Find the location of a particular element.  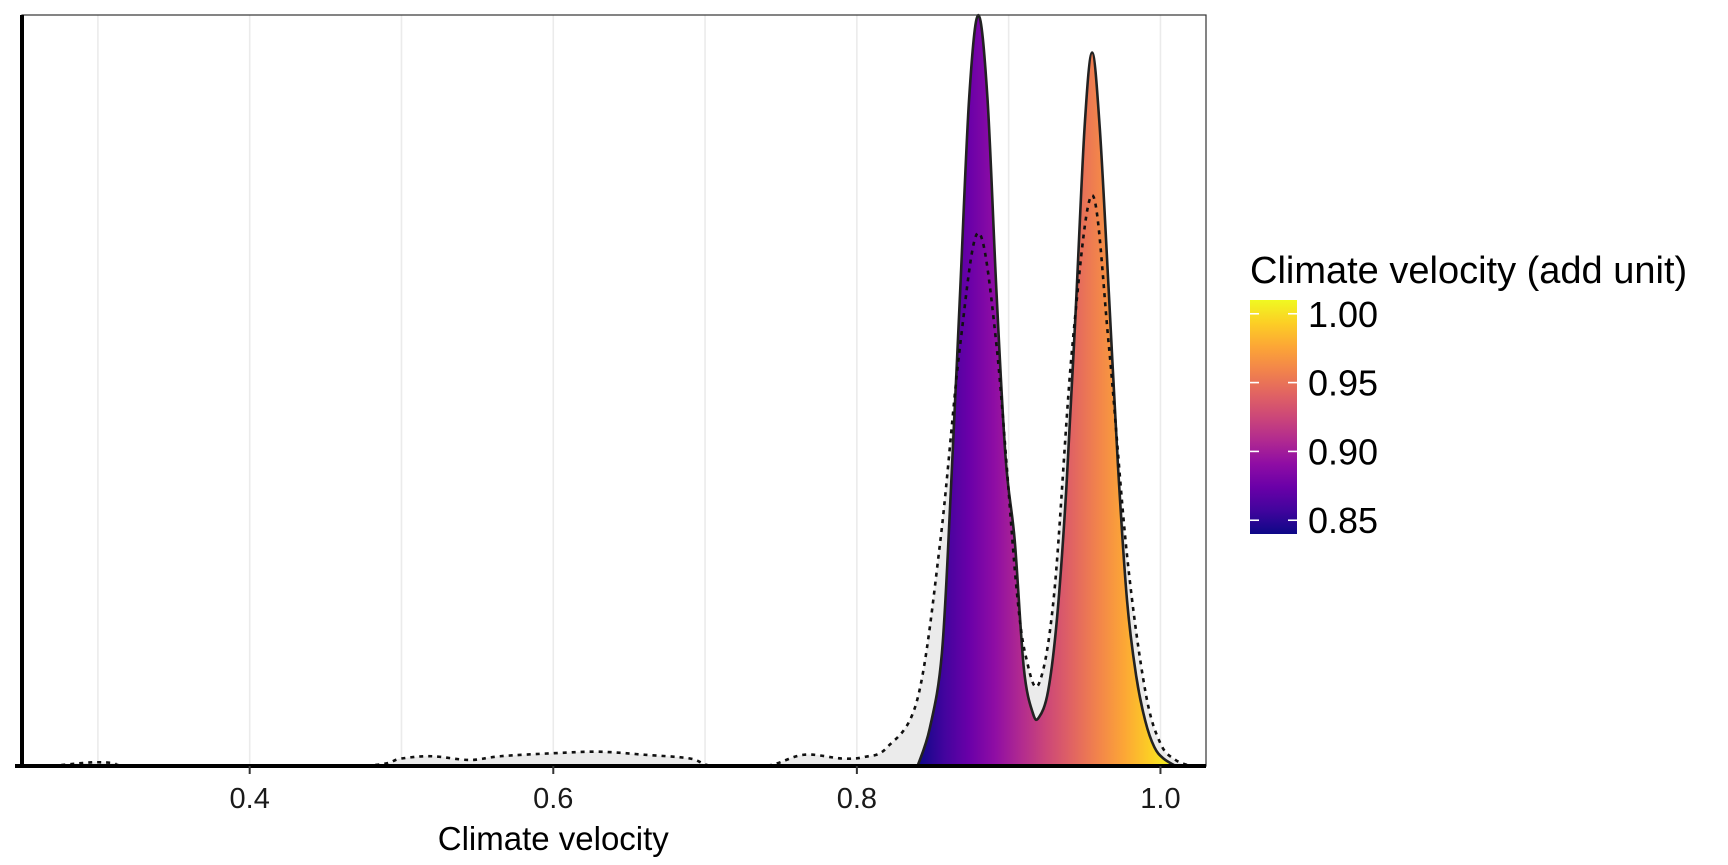

x-axis-ticks: 0.4 0.6 0.8 1.0 is located at coordinates (705, 790).